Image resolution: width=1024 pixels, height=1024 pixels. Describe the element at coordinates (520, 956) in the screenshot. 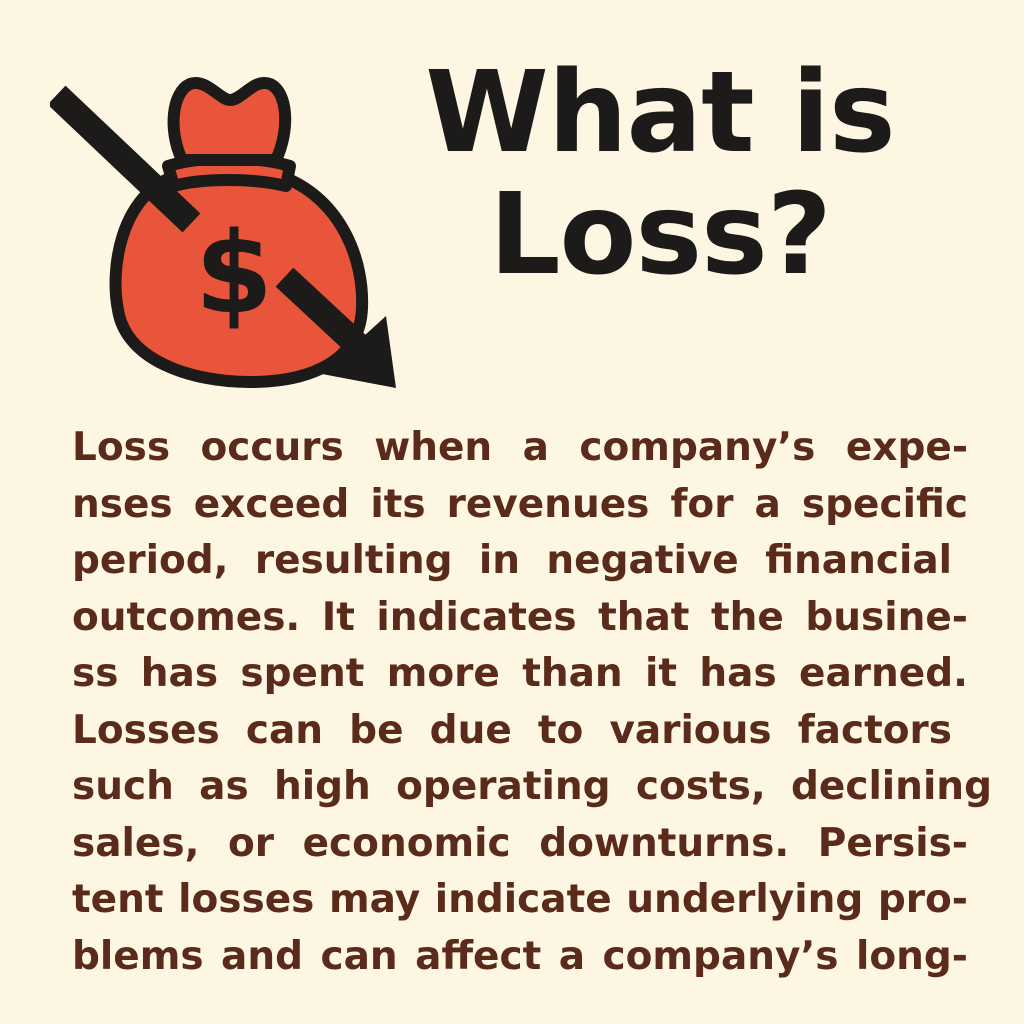

I see `paragraph-line: blems and can affect a company’s long-` at that location.